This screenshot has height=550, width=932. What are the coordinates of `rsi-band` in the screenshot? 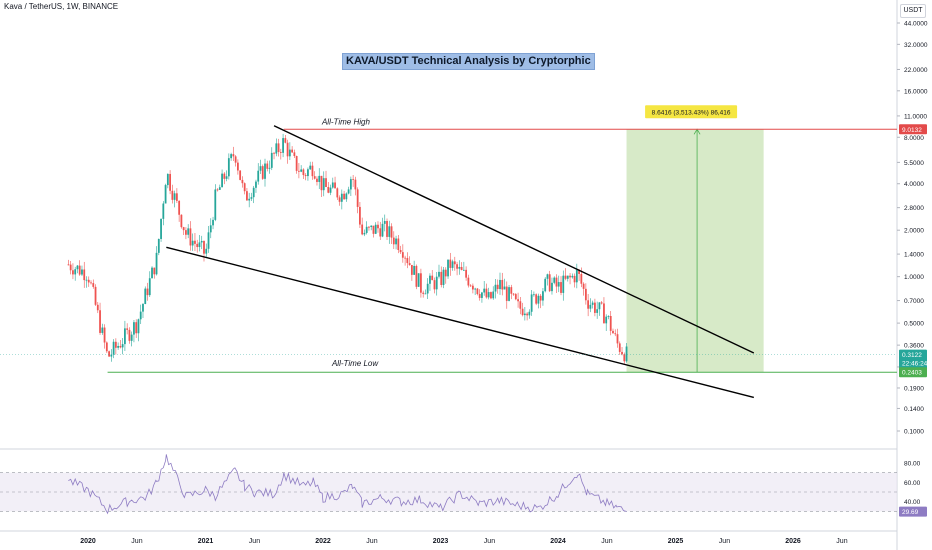 It's located at (448, 492).